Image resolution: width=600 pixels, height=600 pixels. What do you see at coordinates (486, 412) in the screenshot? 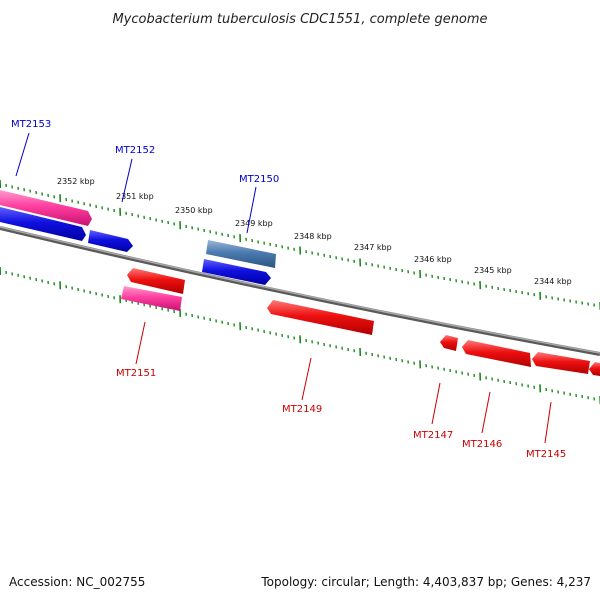
I see `leader-mt2146` at bounding box center [486, 412].